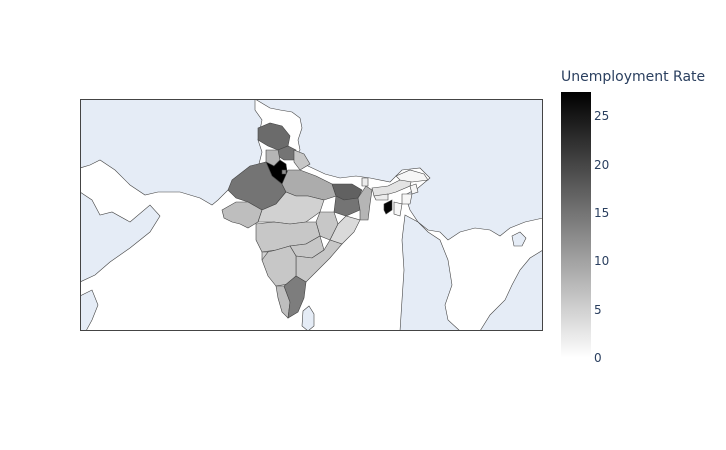  What do you see at coordinates (120, 237) in the screenshot?
I see `land-arabia` at bounding box center [120, 237].